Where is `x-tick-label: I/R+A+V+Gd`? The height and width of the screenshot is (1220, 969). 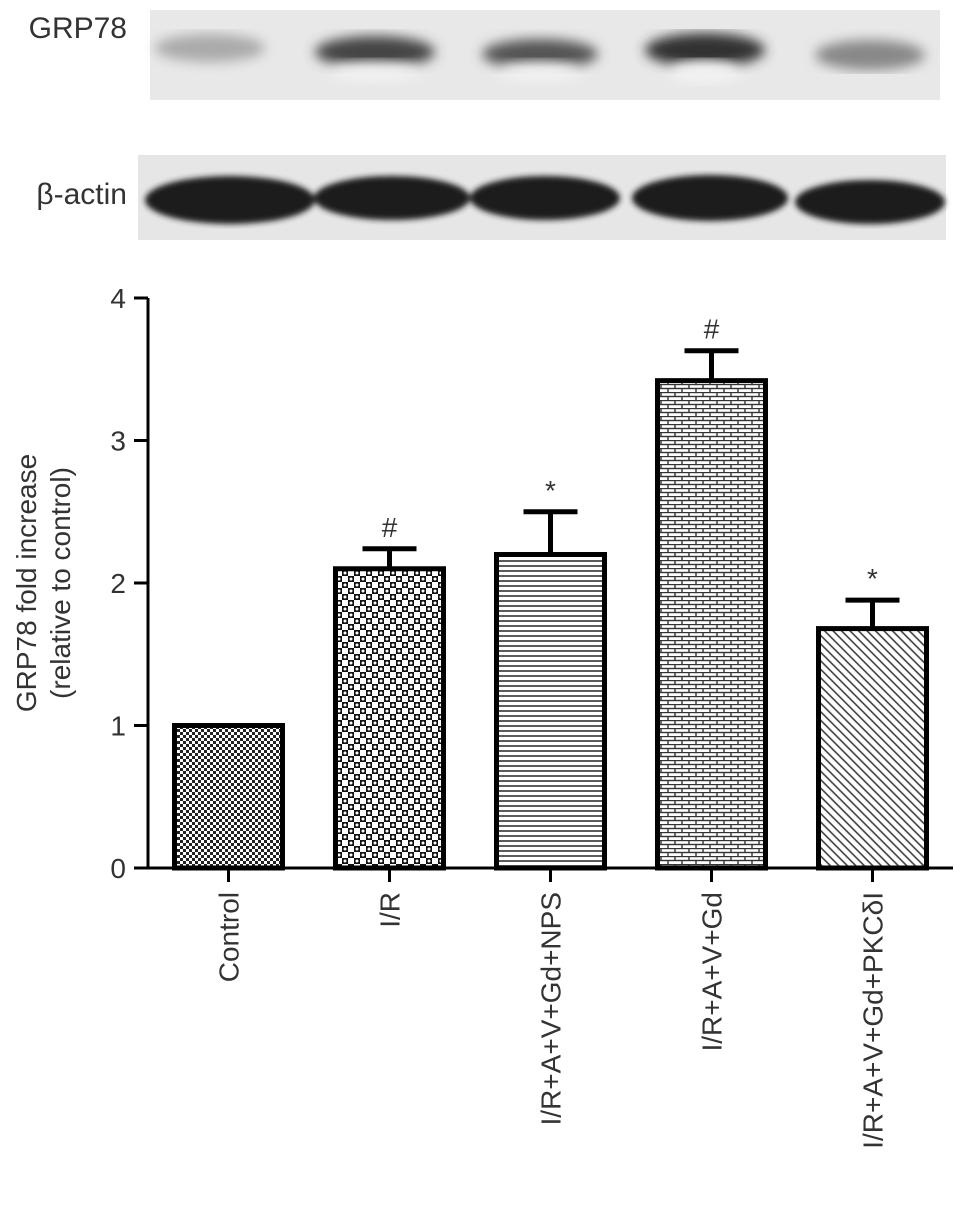 x-tick-label: I/R+A+V+Gd is located at coordinates (712, 972).